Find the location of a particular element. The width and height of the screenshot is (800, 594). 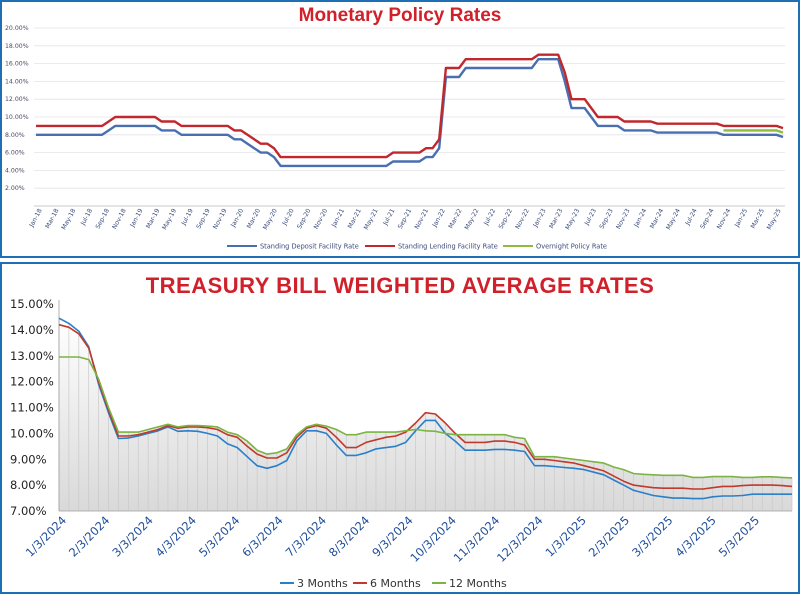

x-tick-label: May-18 is located at coordinates (68, 219).